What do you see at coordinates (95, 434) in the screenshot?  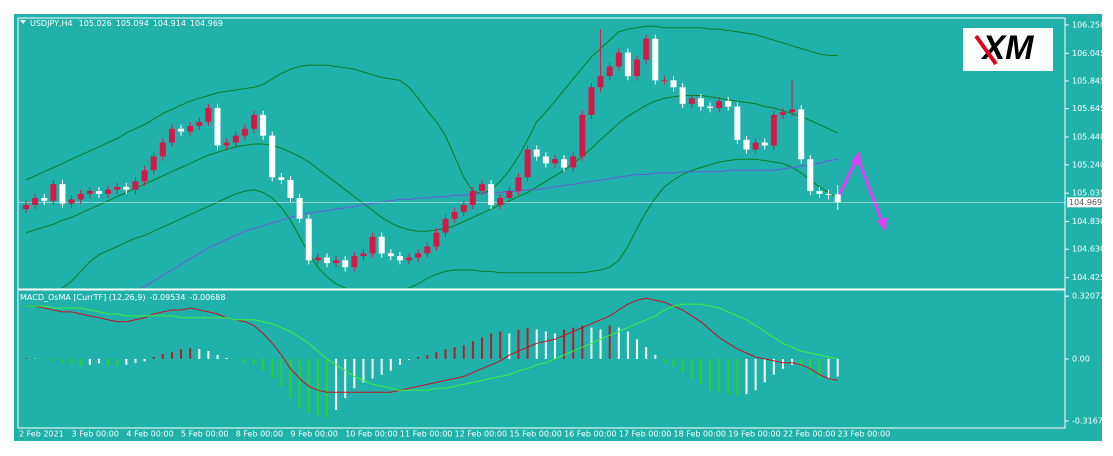 I see `x-tick-label: 3 Feb 00:00` at bounding box center [95, 434].